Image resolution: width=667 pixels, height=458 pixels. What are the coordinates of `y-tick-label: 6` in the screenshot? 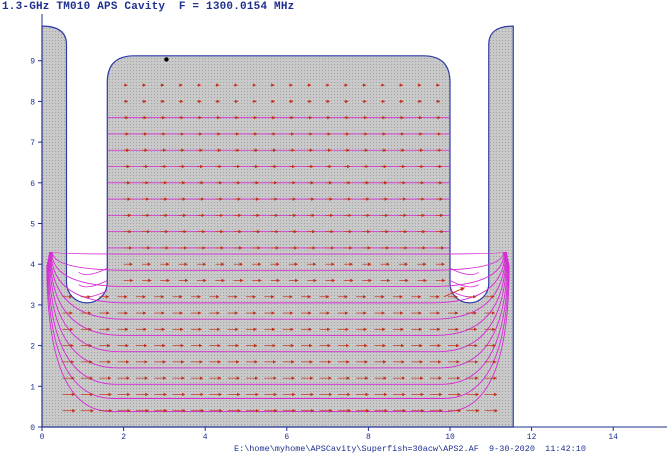 It's located at (32, 184).